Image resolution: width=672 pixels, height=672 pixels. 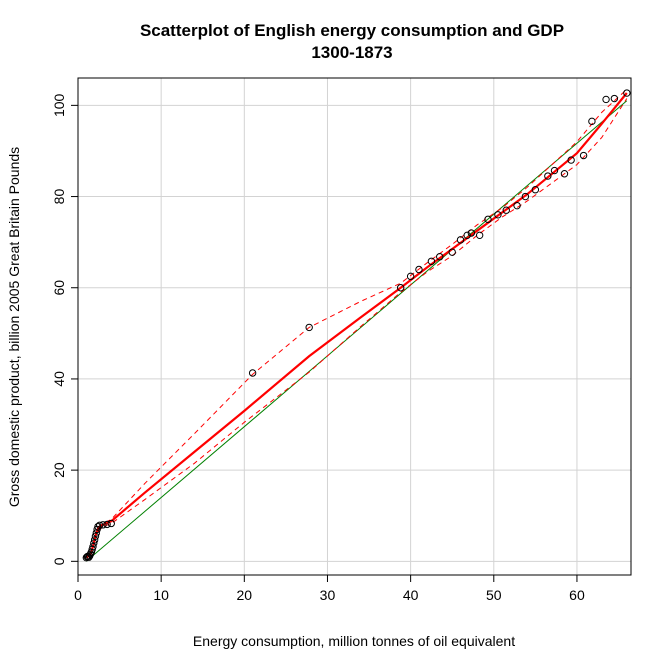 I want to click on y-tick-label: 0, so click(x=59, y=561).